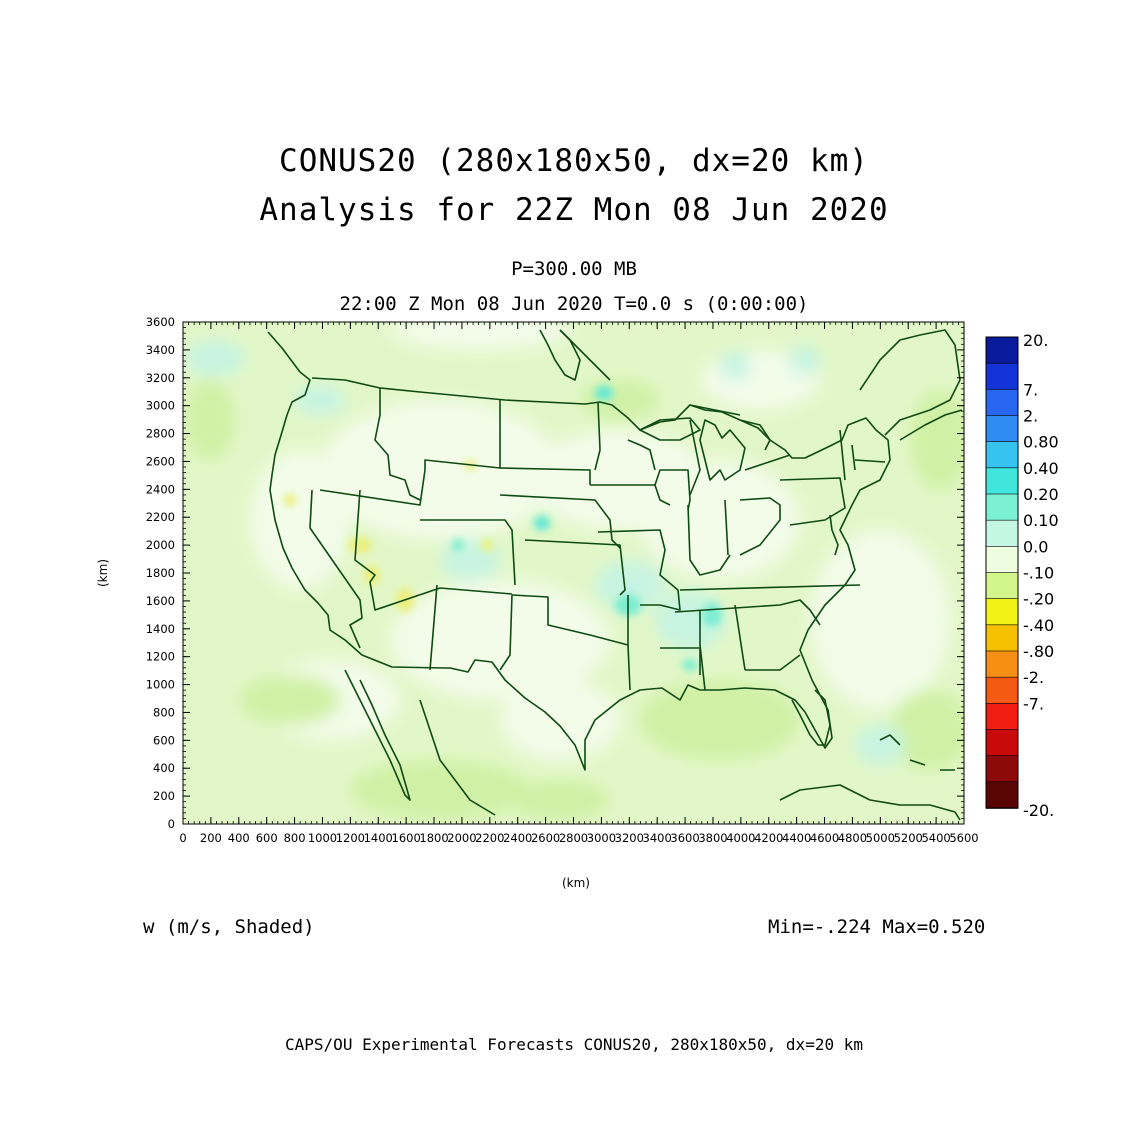 Image resolution: width=1148 pixels, height=1148 pixels. I want to click on lake-winnipeg, so click(560, 355).